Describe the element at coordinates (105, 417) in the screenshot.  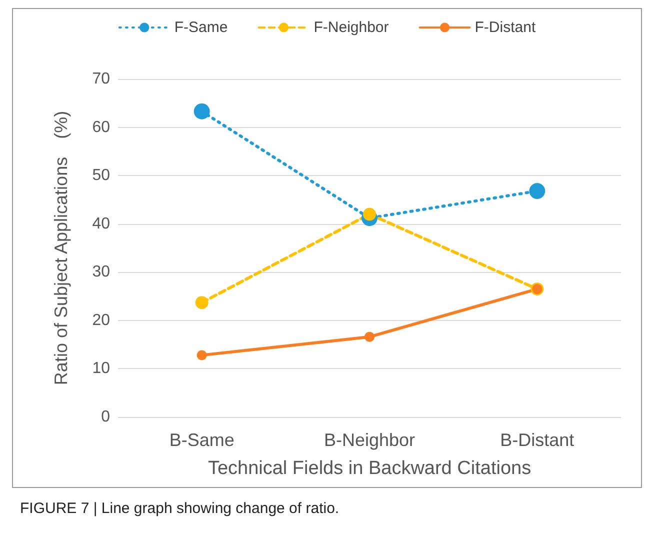
I see `y-tick-label: 0` at that location.